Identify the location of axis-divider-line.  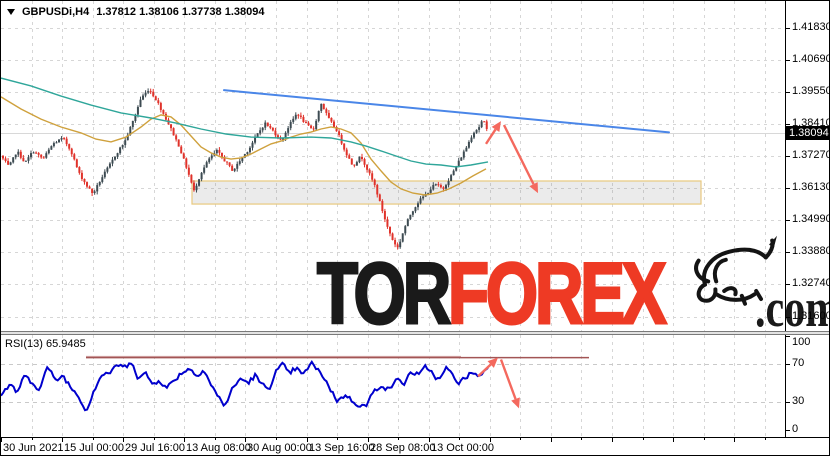
(785, 219).